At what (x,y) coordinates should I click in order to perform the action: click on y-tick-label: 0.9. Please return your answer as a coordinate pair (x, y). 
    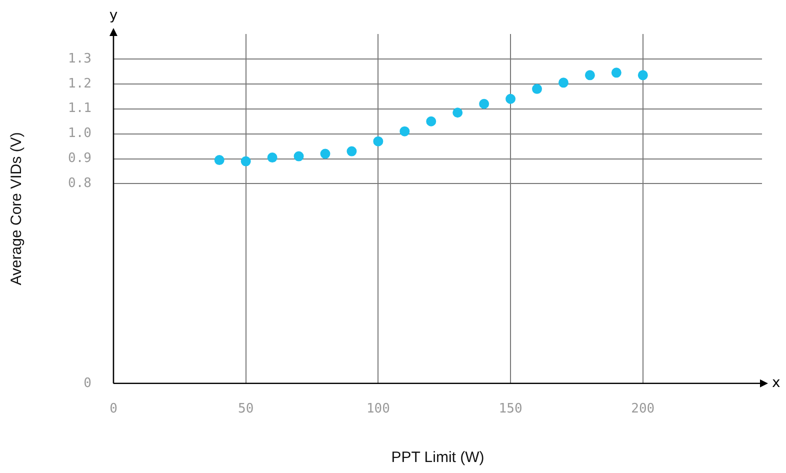
    Looking at the image, I should click on (80, 158).